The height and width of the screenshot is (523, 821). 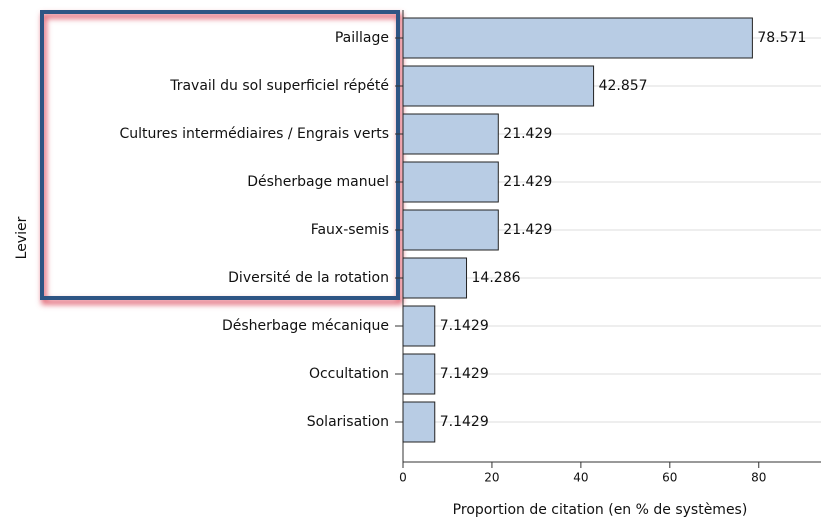 What do you see at coordinates (362, 38) in the screenshot?
I see `y-tick-label: Paillage` at bounding box center [362, 38].